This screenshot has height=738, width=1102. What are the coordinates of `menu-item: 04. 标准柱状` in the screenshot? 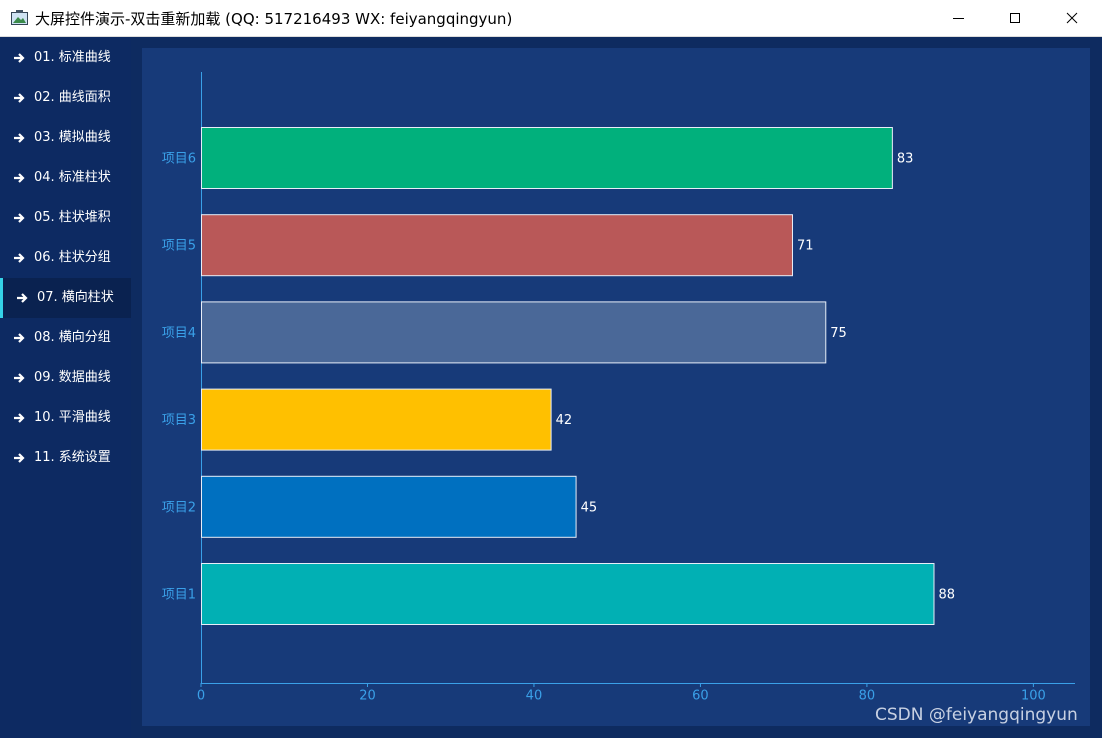 It's located at (65, 178).